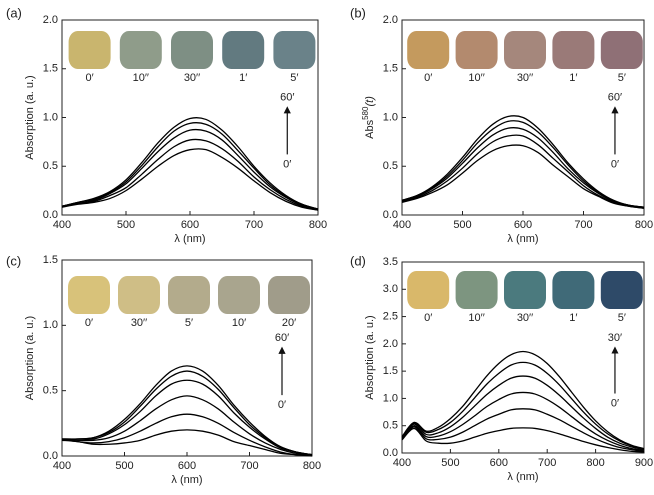  I want to click on panel-label: (b), so click(358, 12).